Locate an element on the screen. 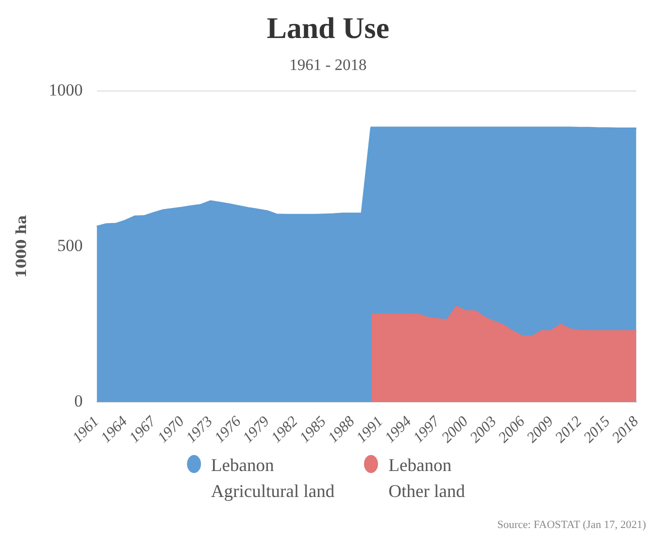 The image size is (652, 537). chart-title: Land Use is located at coordinates (328, 28).